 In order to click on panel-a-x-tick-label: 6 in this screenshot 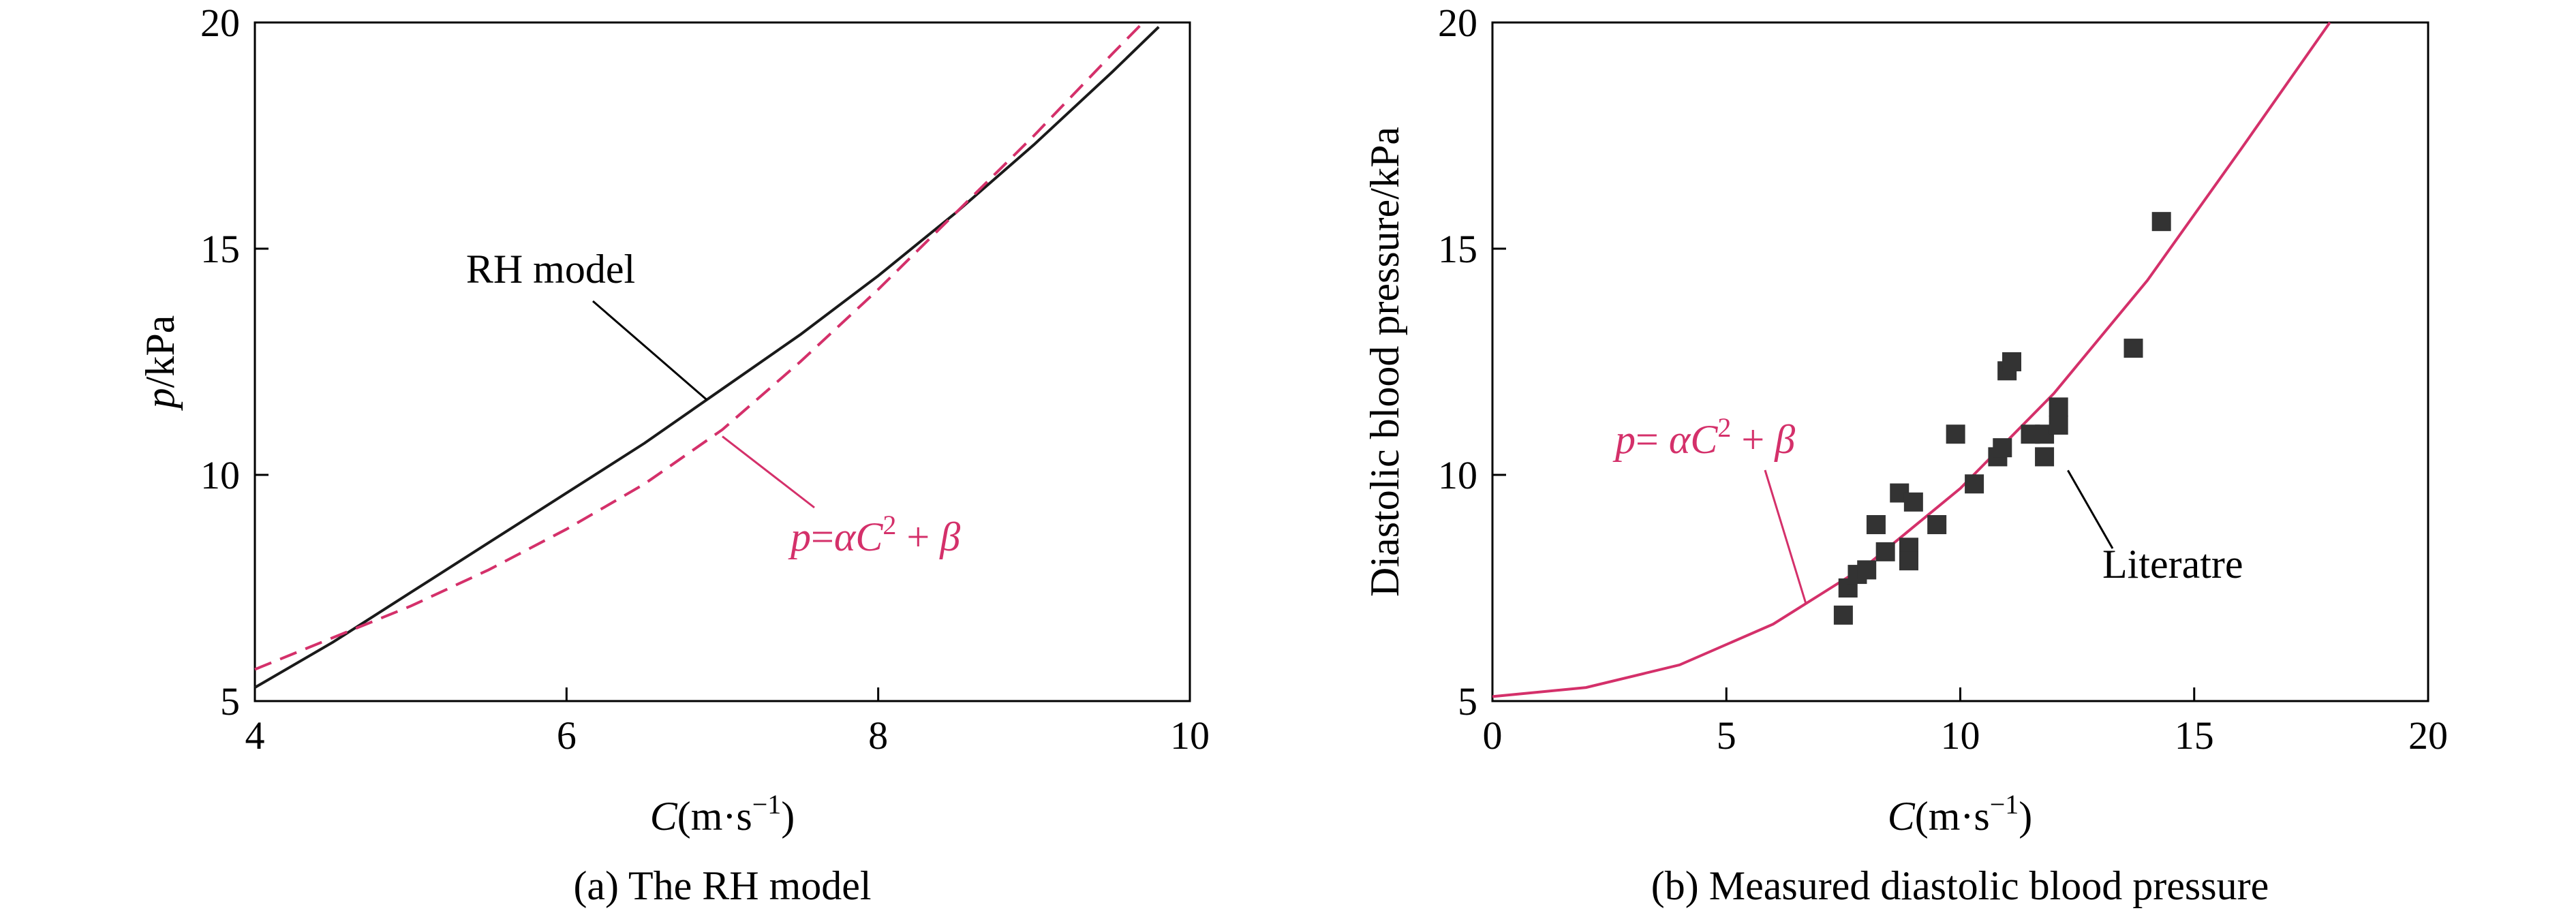, I will do `click(567, 735)`.